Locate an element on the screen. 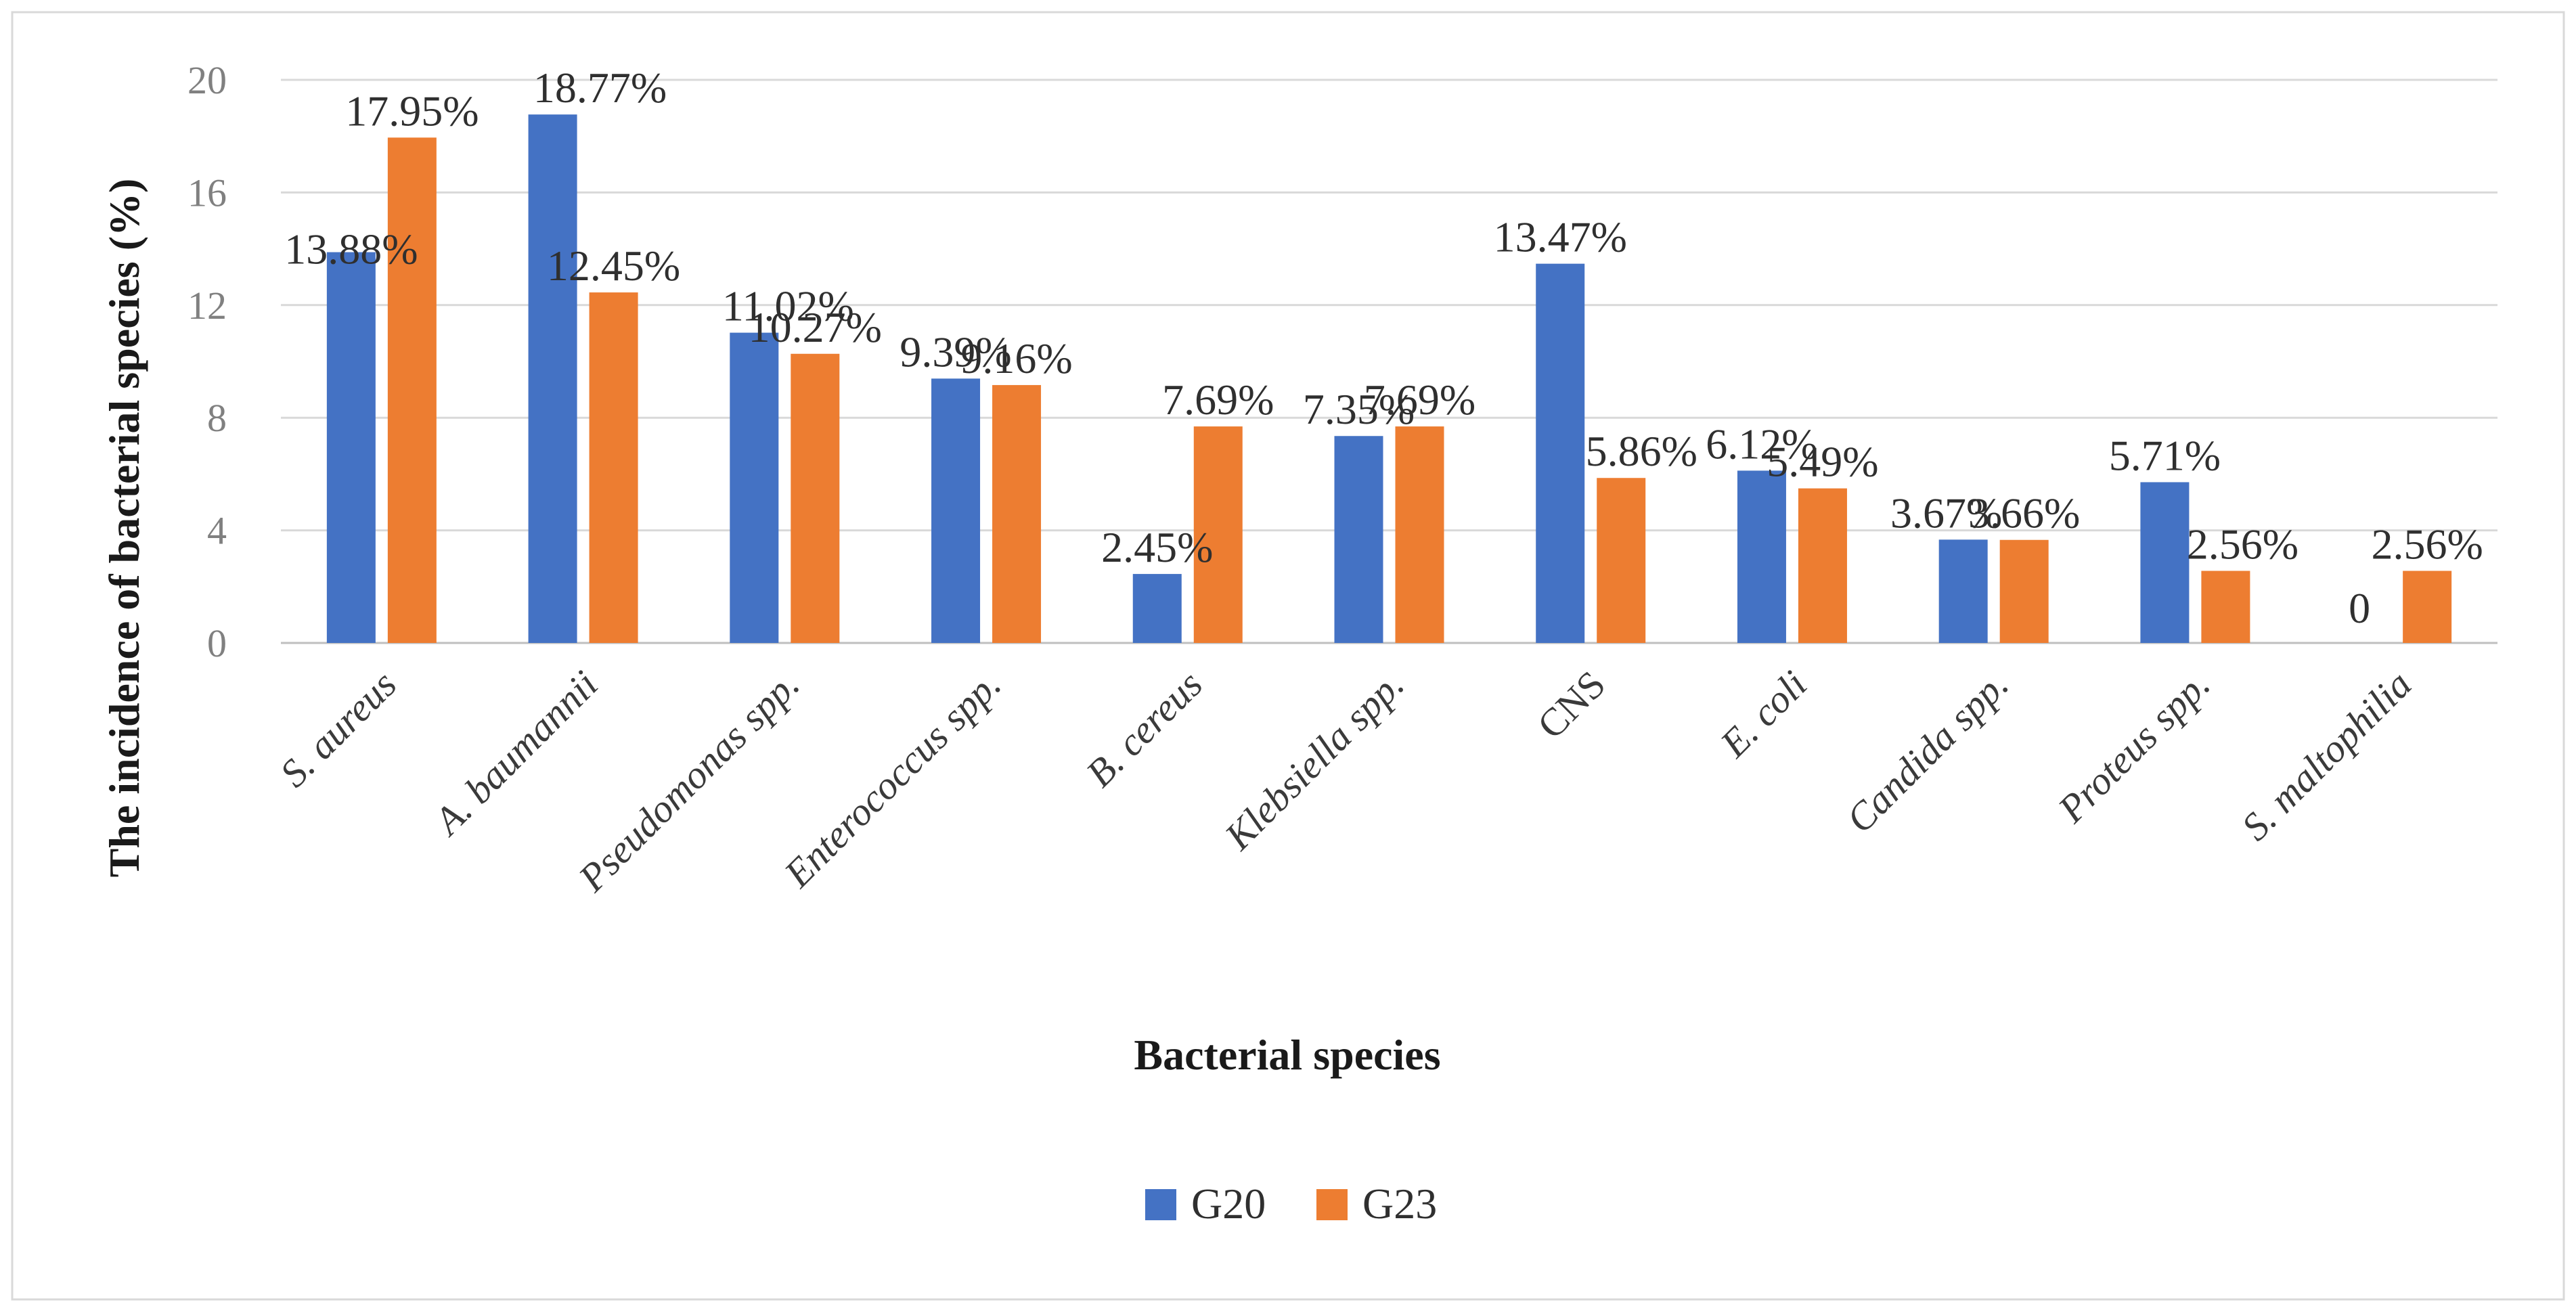 The width and height of the screenshot is (2576, 1315). legend-swatch-g20 is located at coordinates (1160, 1204).